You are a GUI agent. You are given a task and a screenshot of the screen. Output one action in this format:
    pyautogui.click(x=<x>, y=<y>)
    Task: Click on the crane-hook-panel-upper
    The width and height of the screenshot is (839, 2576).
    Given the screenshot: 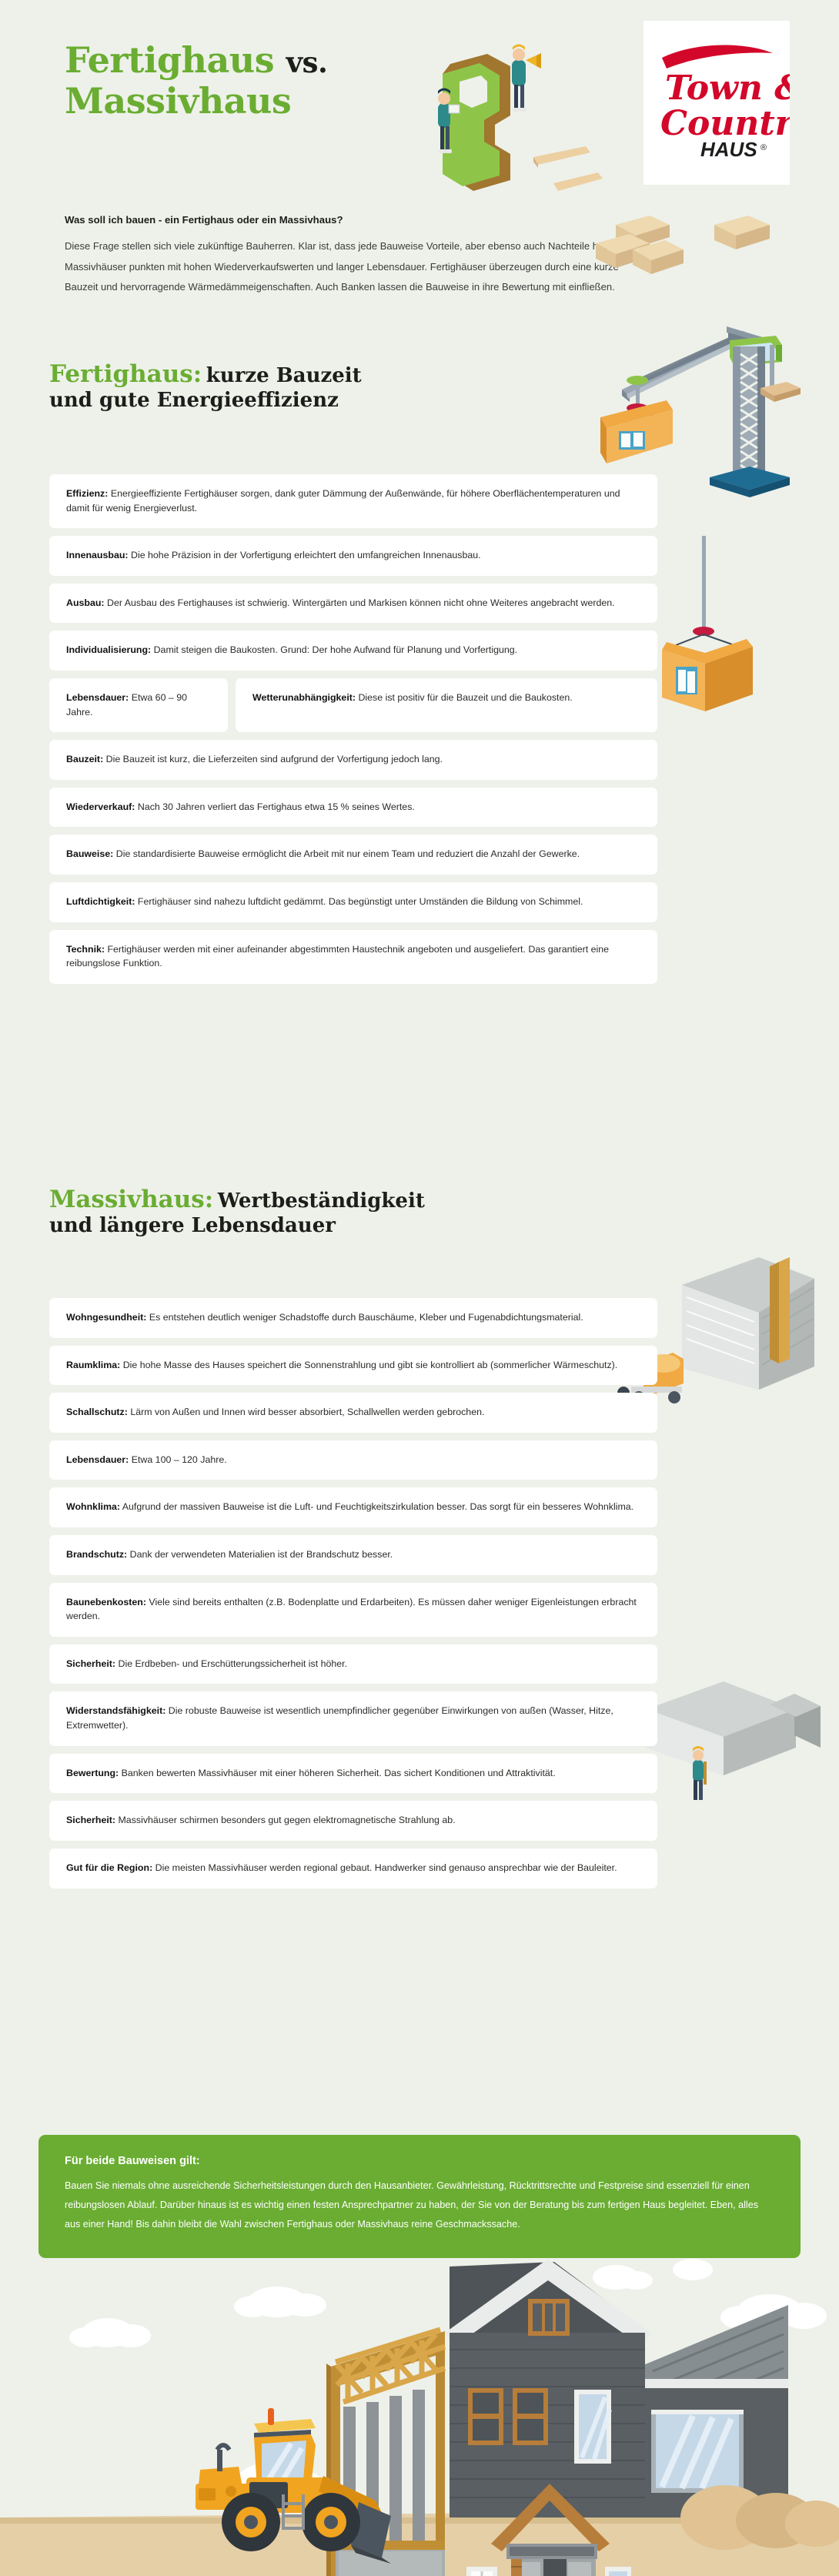 What is the action you would take?
    pyautogui.click(x=636, y=420)
    